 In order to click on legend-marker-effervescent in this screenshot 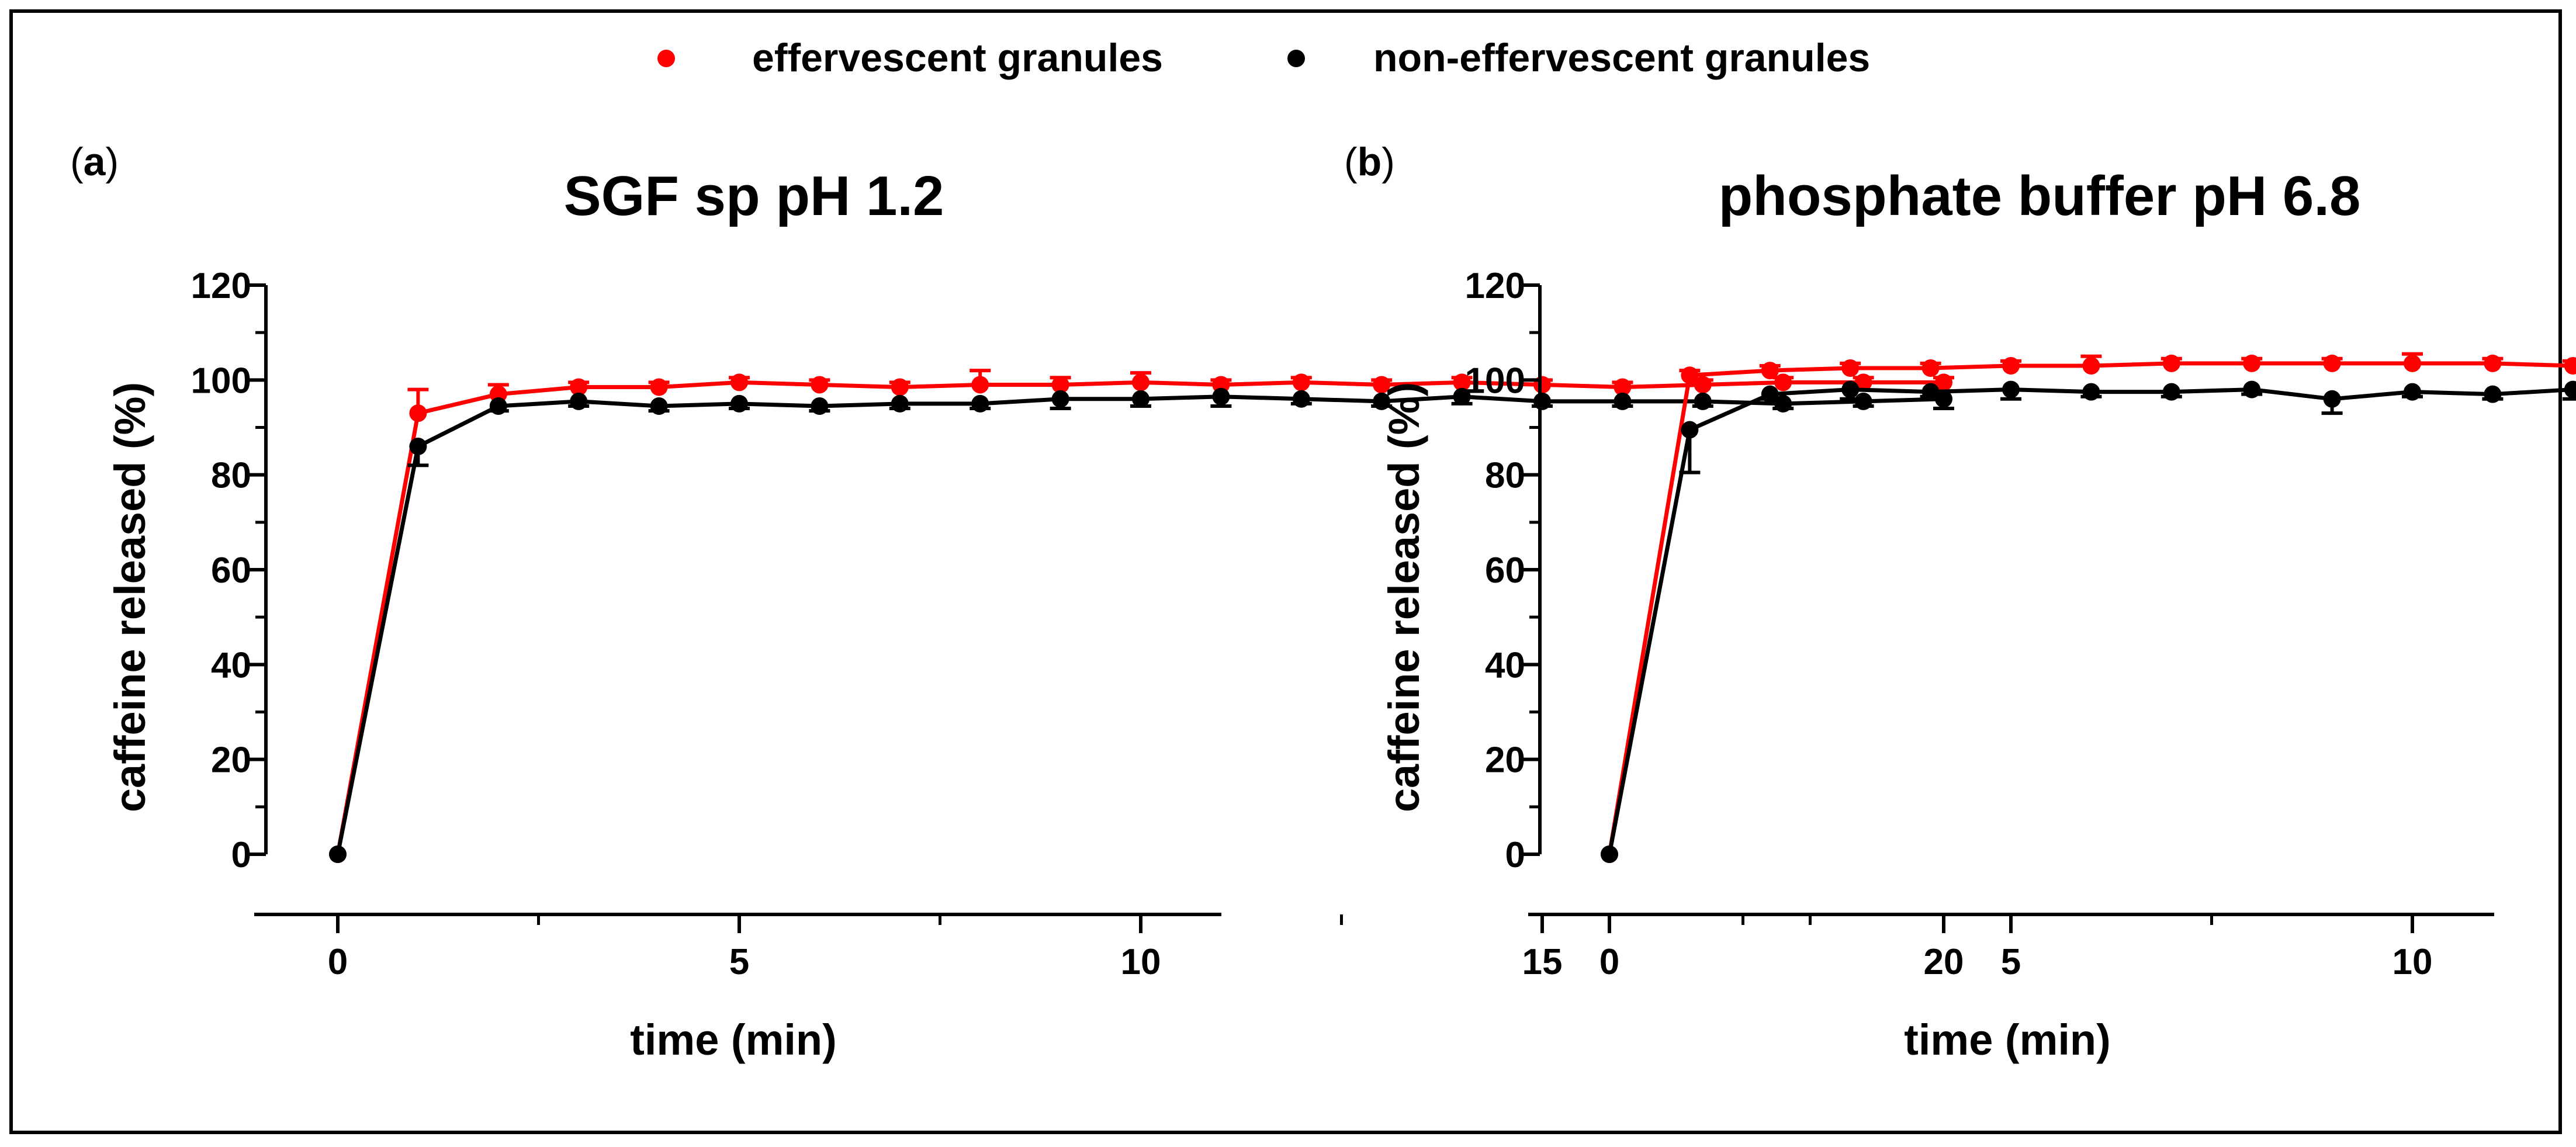, I will do `click(666, 58)`.